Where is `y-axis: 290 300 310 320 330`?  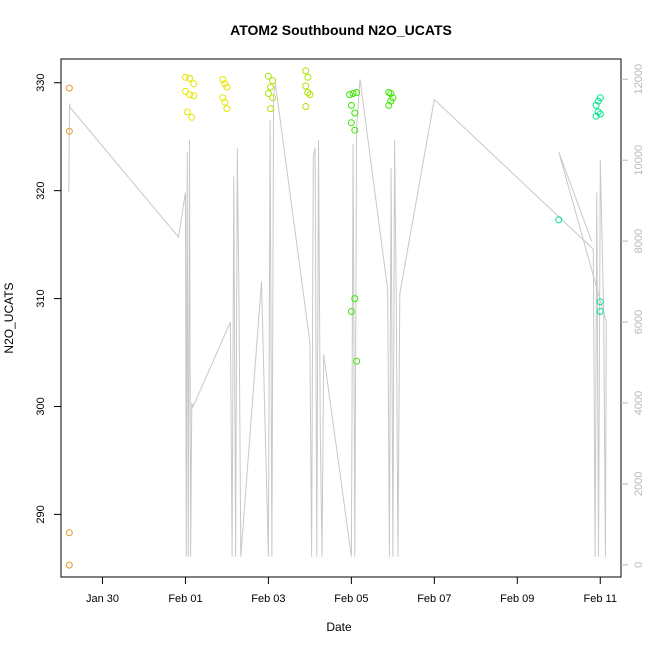
y-axis: 290 300 310 320 330 is located at coordinates (48, 299).